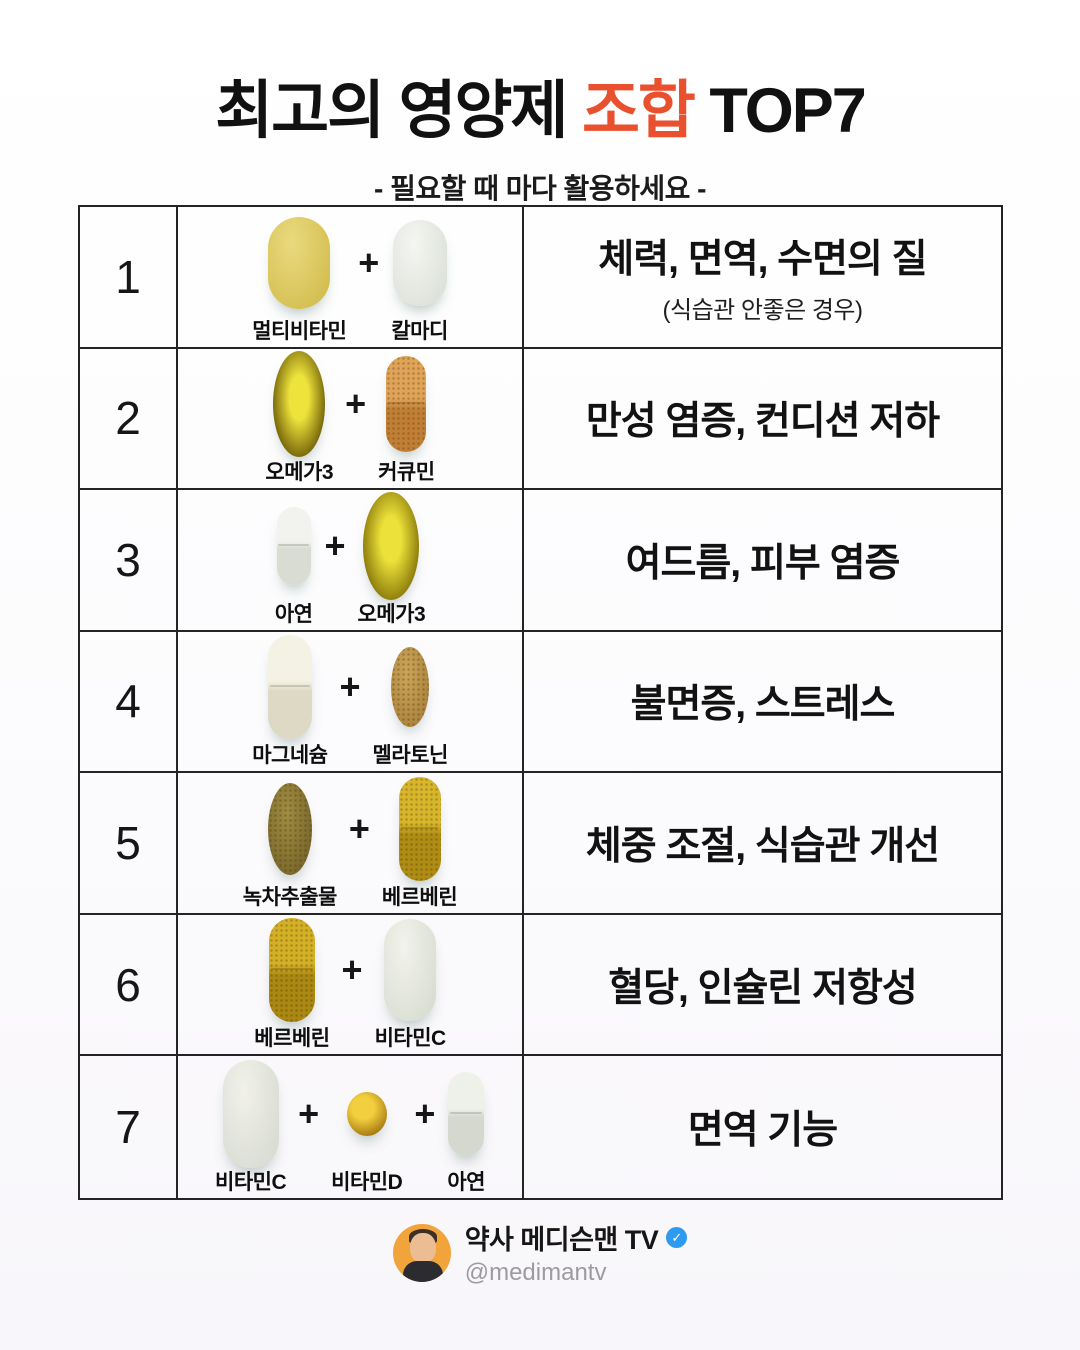 The width and height of the screenshot is (1080, 1350). I want to click on title-highlight: 조합, so click(638, 111).